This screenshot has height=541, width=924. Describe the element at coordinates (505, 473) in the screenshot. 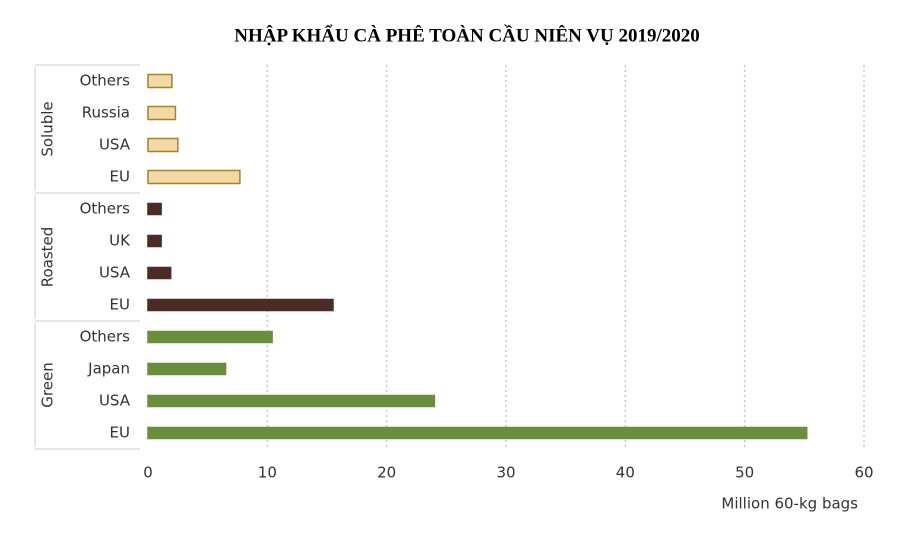

I see `x-tick-label: 30` at that location.